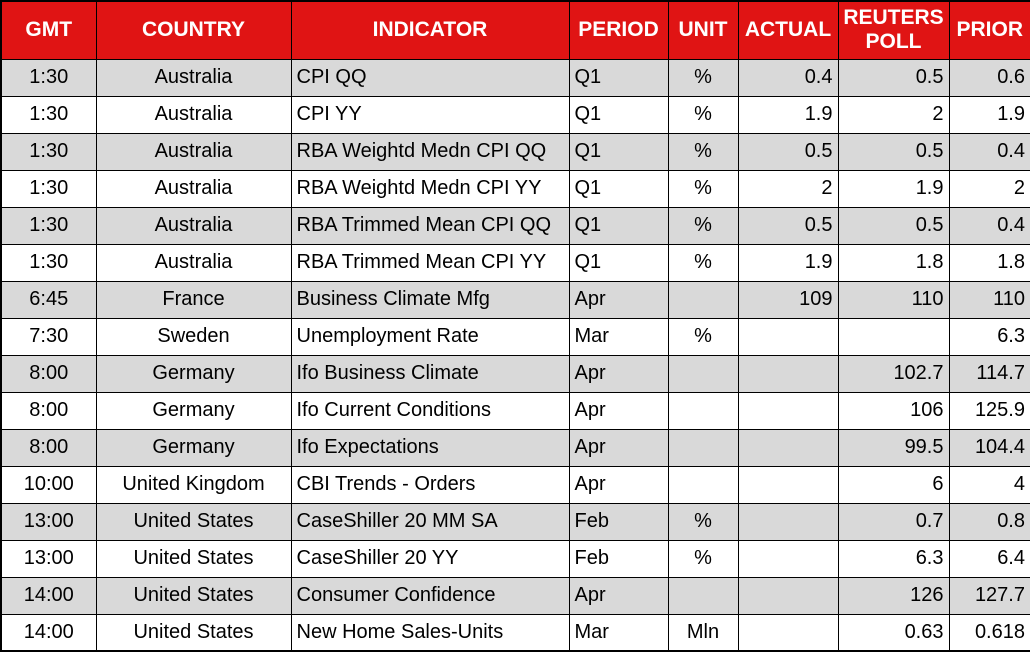 This screenshot has height=654, width=1030. I want to click on cell-period: Mar, so click(618, 336).